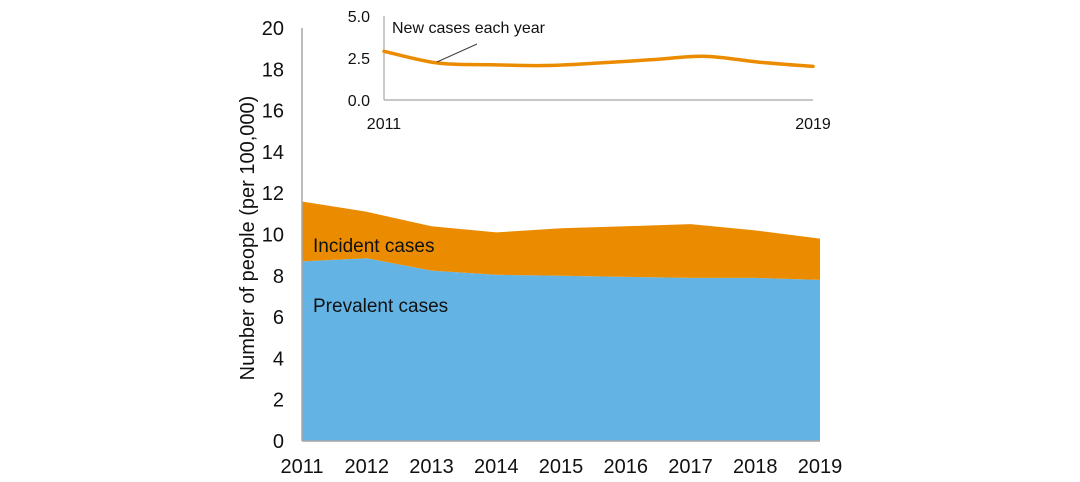 Image resolution: width=1080 pixels, height=482 pixels. I want to click on inset-y-tick-label: 2.5, so click(359, 59).